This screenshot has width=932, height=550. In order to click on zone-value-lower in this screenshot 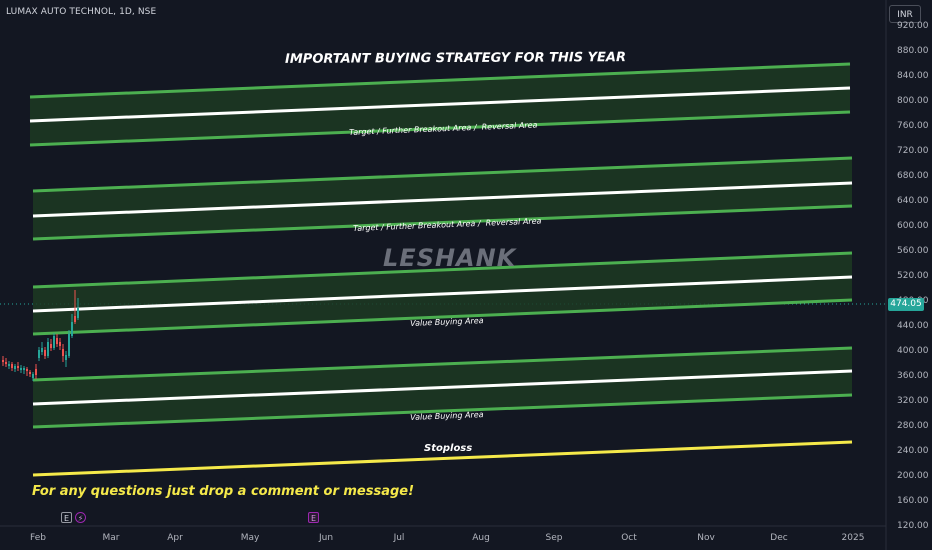, I will do `click(442, 387)`.